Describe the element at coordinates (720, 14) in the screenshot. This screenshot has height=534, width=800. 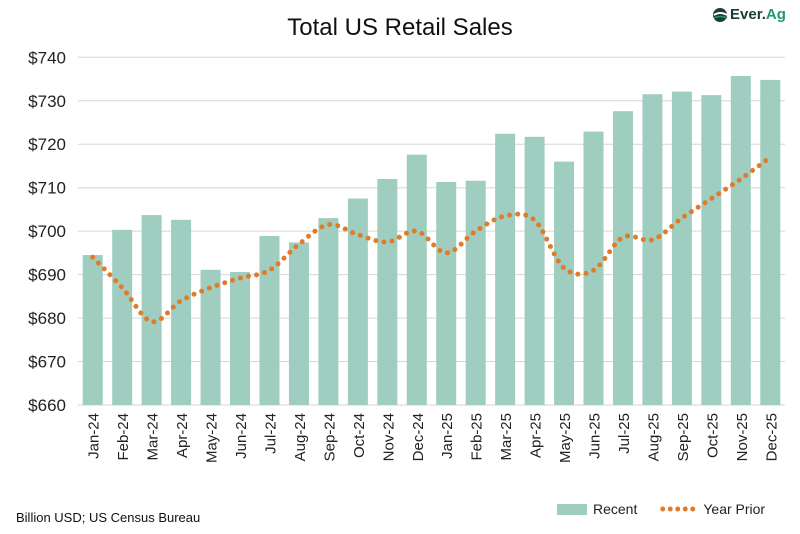
I see `logo-leaf-icon` at that location.